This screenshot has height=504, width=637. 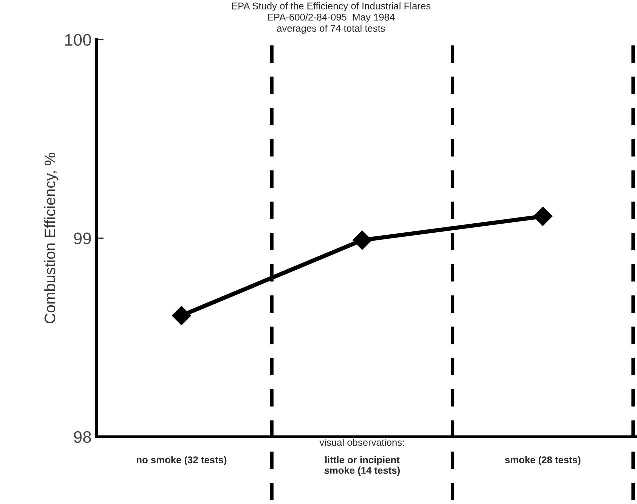 What do you see at coordinates (181, 461) in the screenshot?
I see `x-tick-label: no smoke (32 tests)` at bounding box center [181, 461].